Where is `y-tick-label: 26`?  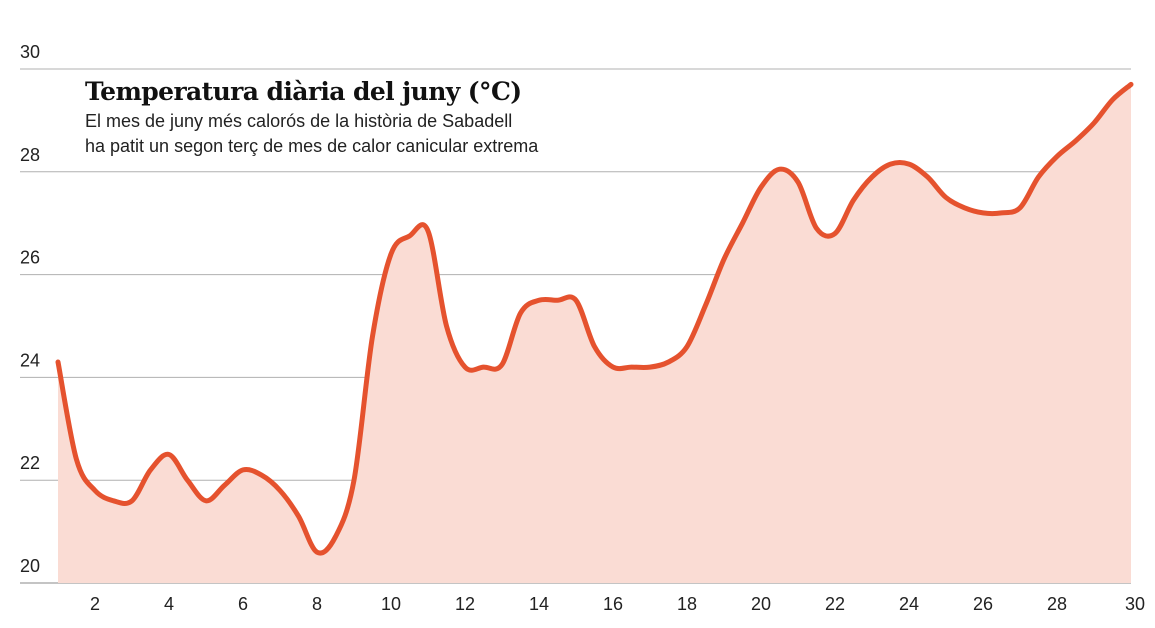
y-tick-label: 26 is located at coordinates (30, 258).